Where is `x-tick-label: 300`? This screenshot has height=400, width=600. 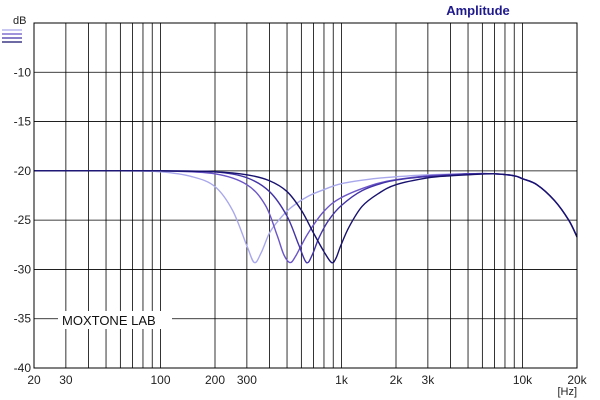 x-tick-label: 300 is located at coordinates (247, 380).